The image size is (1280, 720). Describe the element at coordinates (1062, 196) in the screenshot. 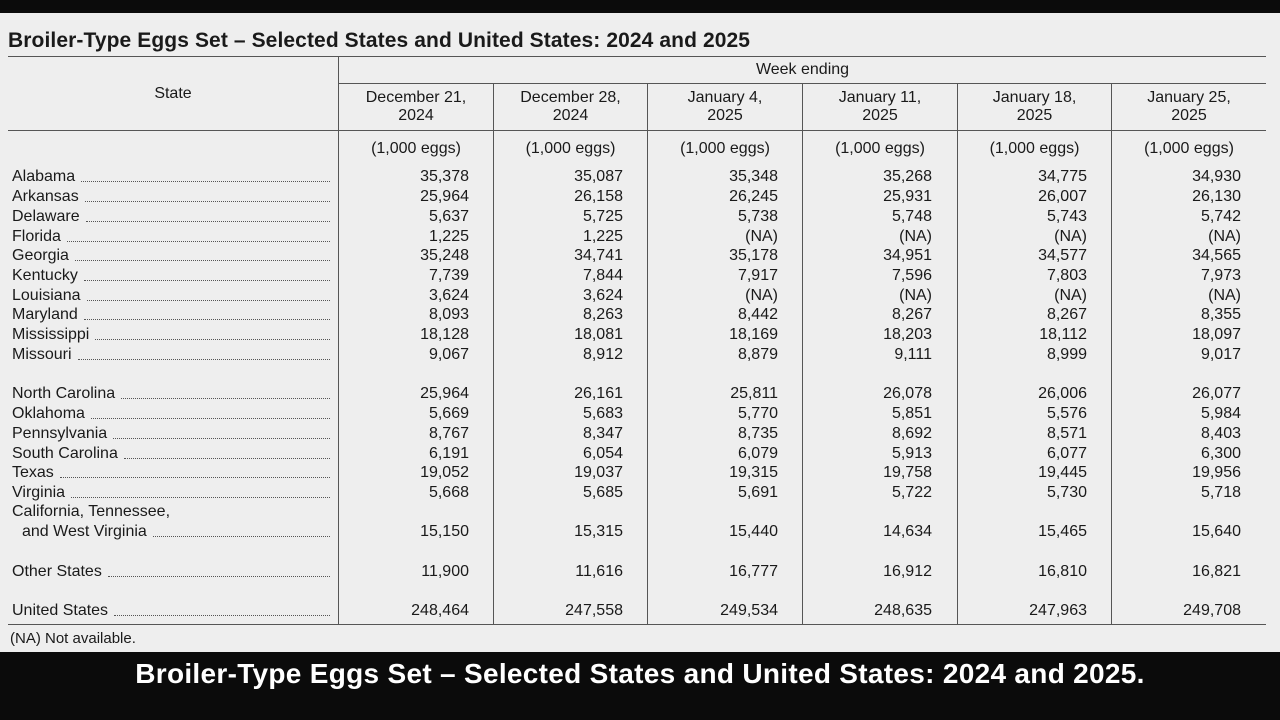

I see `value-cell: 26,007` at that location.